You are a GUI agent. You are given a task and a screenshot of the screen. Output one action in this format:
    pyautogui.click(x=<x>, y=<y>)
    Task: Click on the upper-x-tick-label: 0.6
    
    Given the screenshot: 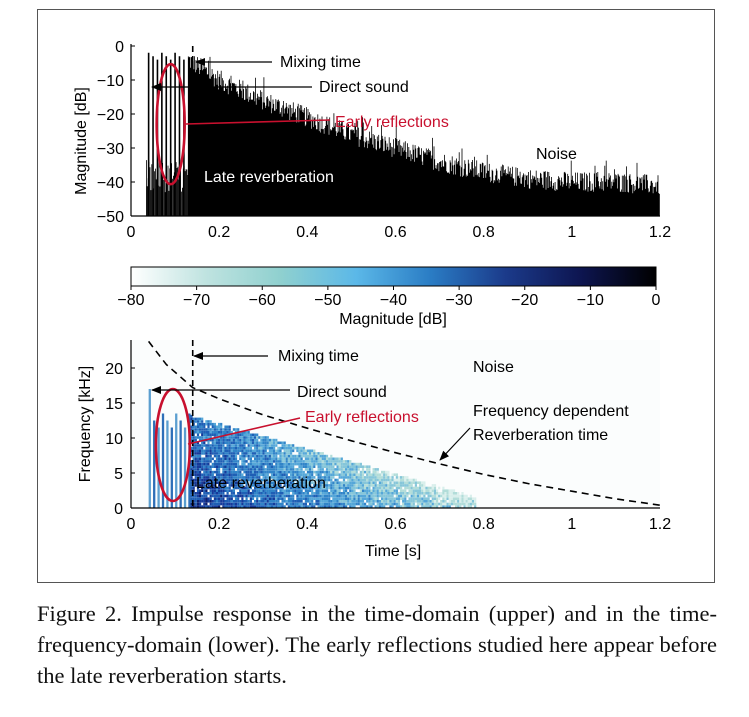 What is the action you would take?
    pyautogui.click(x=395, y=232)
    